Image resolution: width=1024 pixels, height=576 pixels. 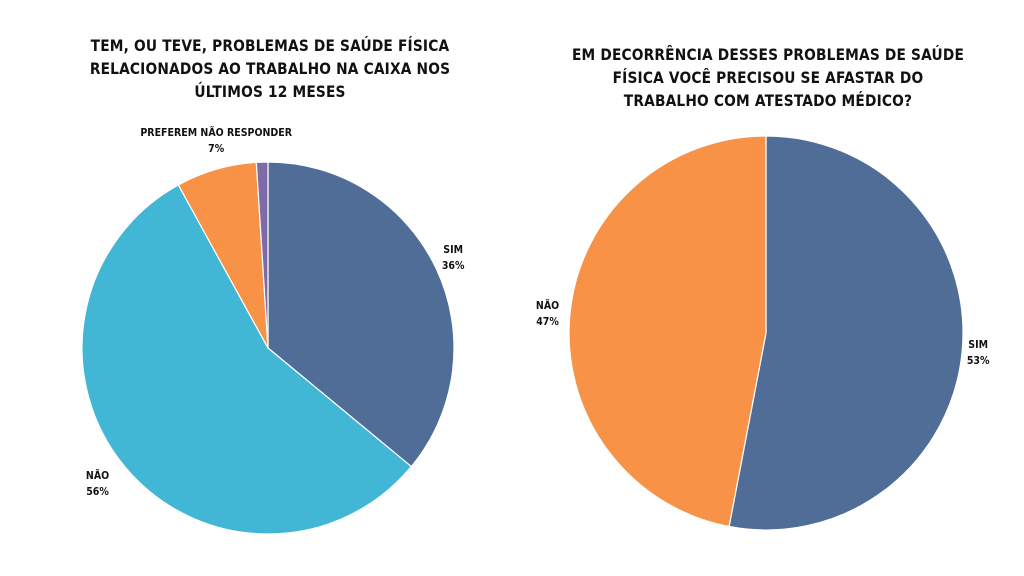 I want to click on slice-percent: 36%, so click(x=453, y=265).